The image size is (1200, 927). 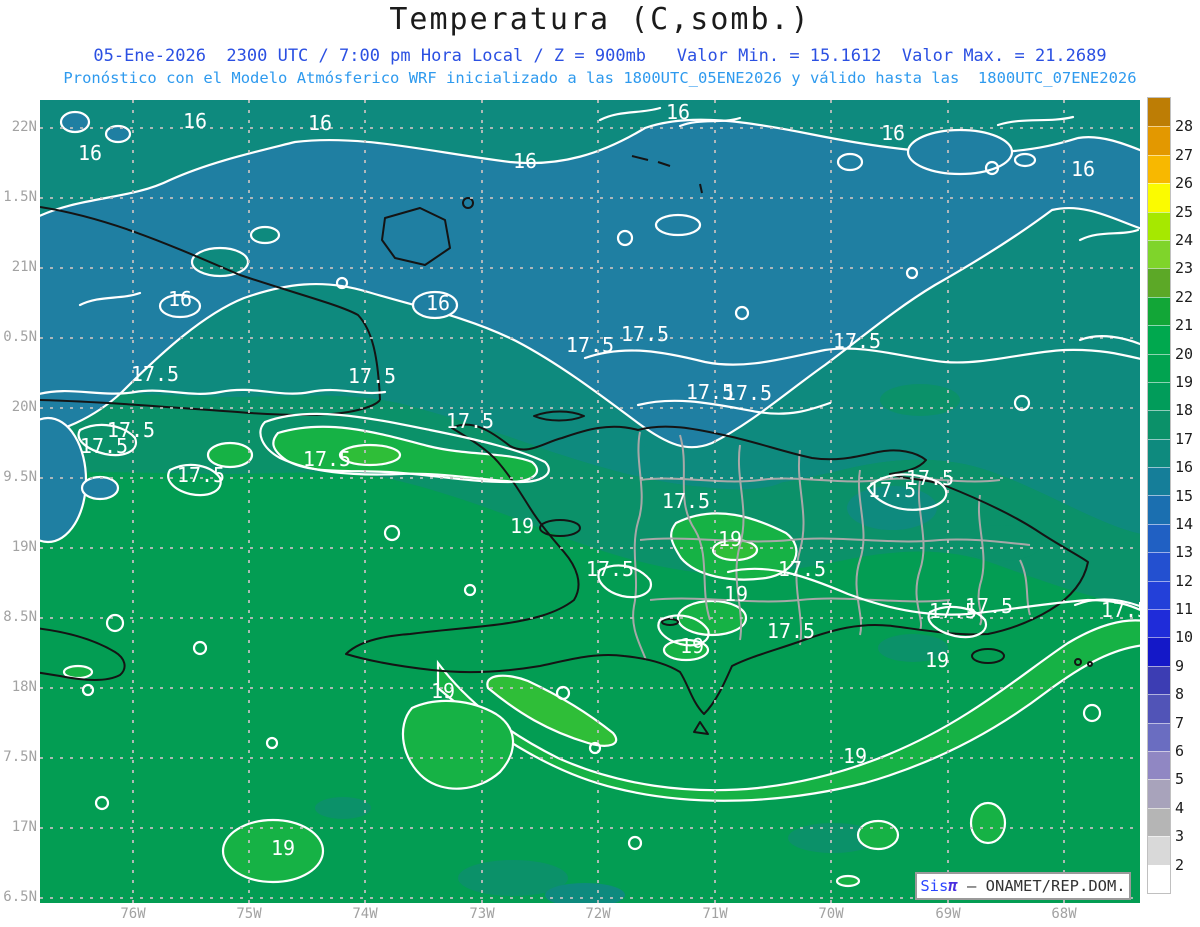 What do you see at coordinates (20, 897) in the screenshot?
I see `lat-tick-label: 6.5N` at bounding box center [20, 897].